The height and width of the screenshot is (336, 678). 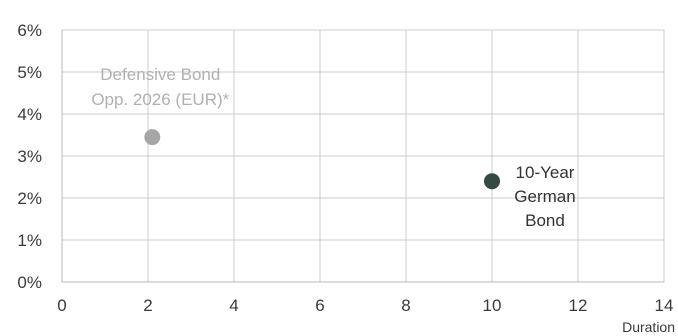 What do you see at coordinates (544, 196) in the screenshot?
I see `point-label: German` at bounding box center [544, 196].